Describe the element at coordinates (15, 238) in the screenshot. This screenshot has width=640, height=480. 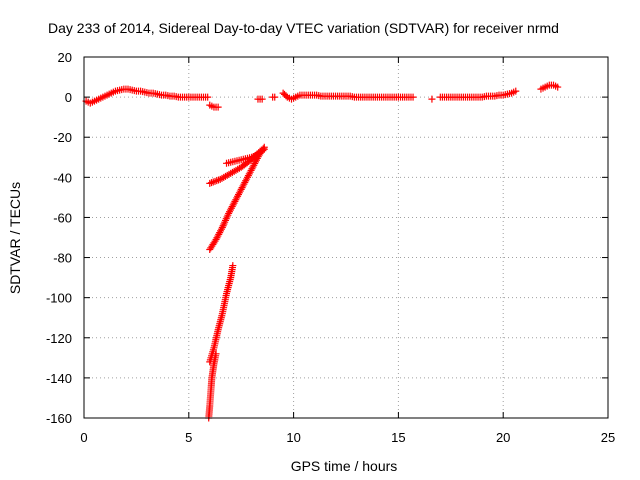
I see `y-axis-label: SDTVAR / TECUs` at that location.